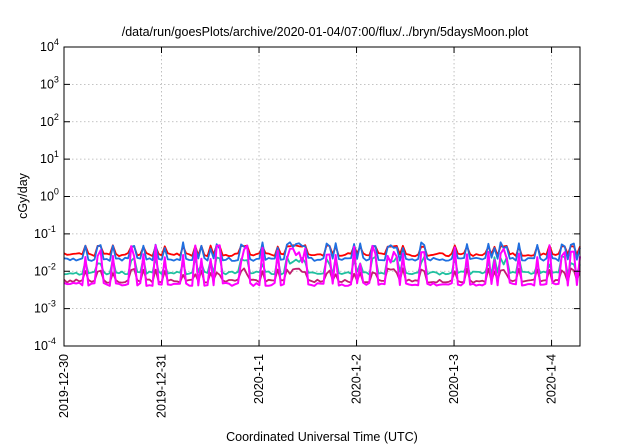 The image size is (640, 448). Describe the element at coordinates (52, 229) in the screenshot. I see `y-tick-exponent: -1` at that location.